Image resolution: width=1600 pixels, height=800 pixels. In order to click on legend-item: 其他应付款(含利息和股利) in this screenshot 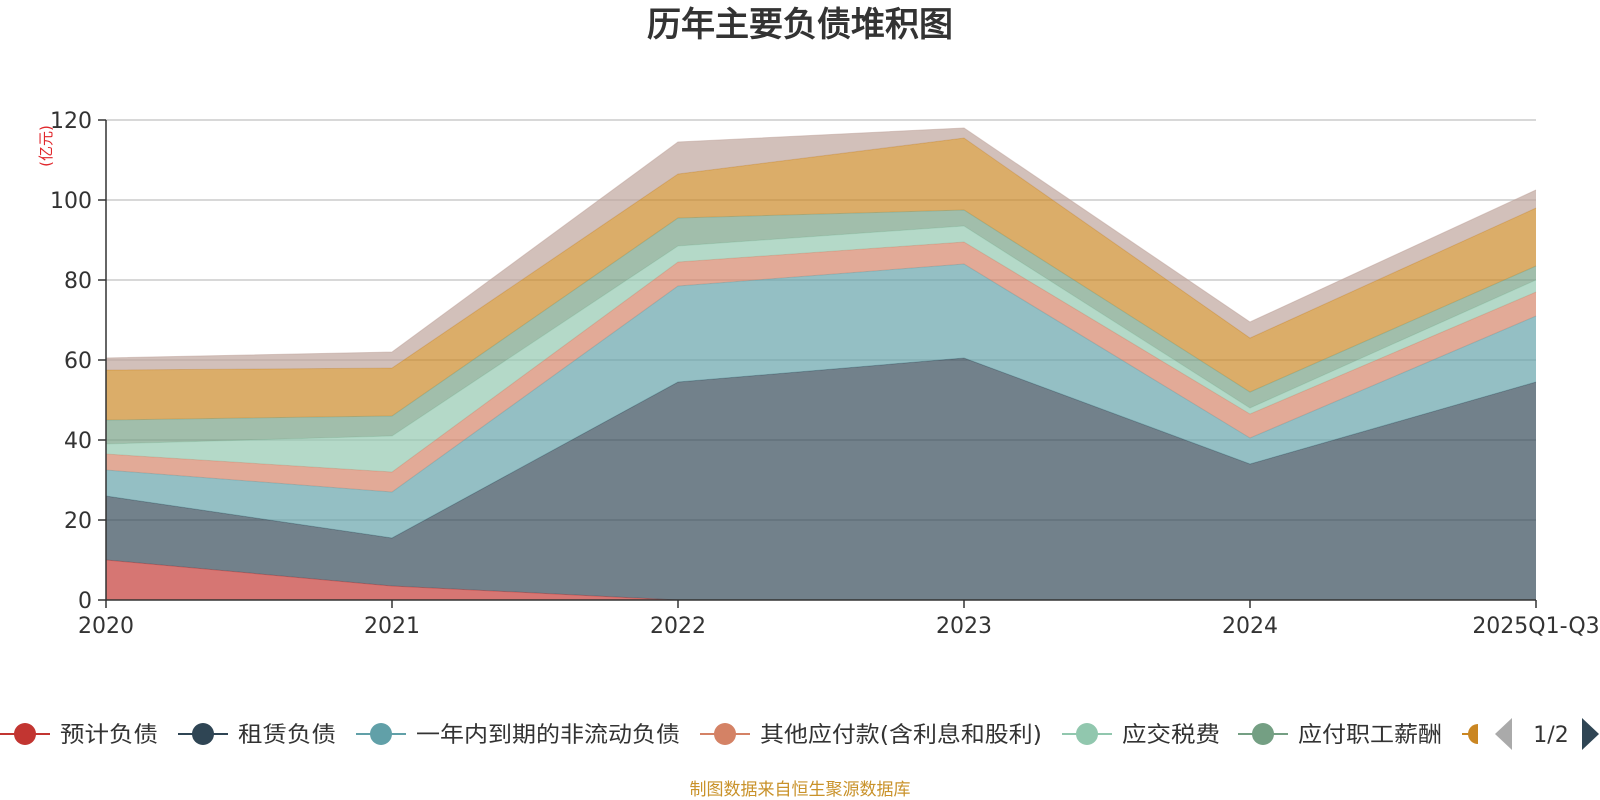, I will do `click(871, 735)`.